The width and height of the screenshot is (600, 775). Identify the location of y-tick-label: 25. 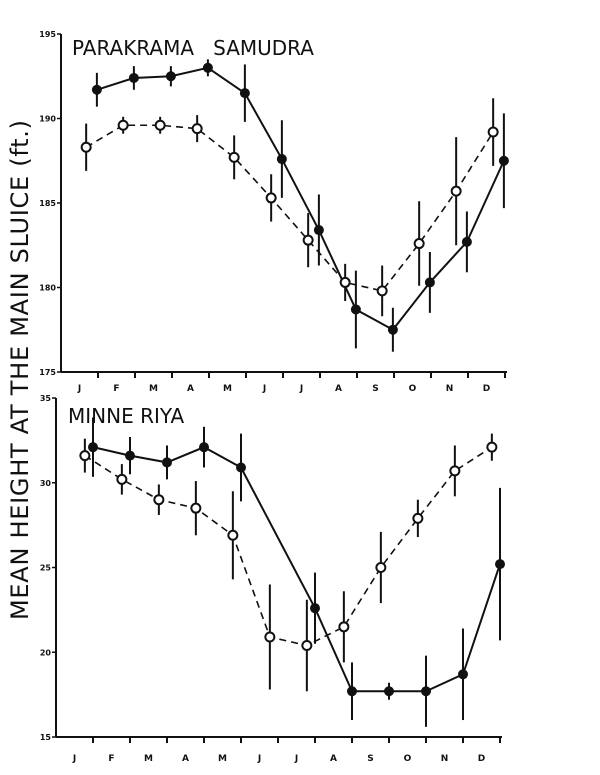
(46, 568).